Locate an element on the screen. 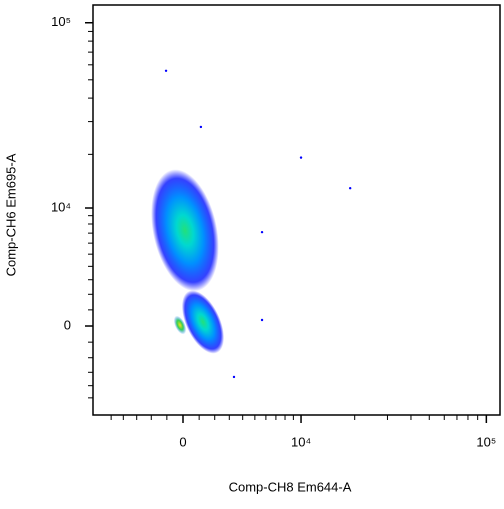  x-axis-label: Comp-CH8 Em644-A is located at coordinates (290, 486).